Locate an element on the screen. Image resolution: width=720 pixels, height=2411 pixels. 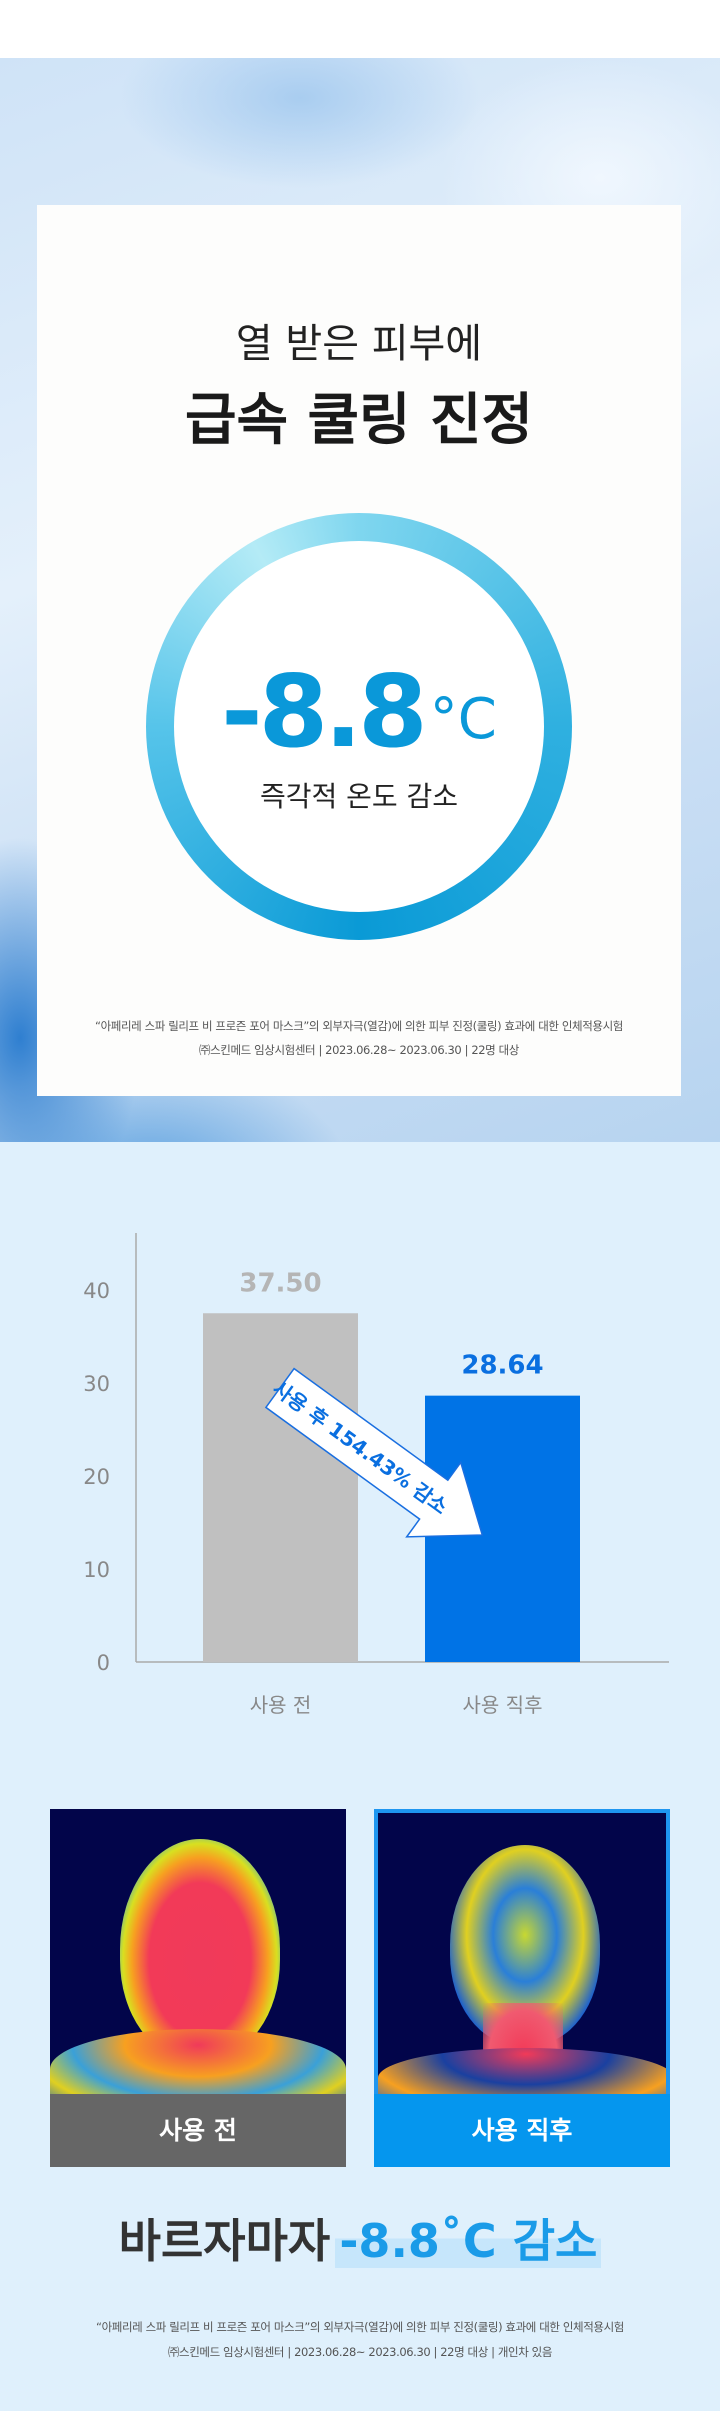
bar-value-label: 28.64 is located at coordinates (502, 1366).